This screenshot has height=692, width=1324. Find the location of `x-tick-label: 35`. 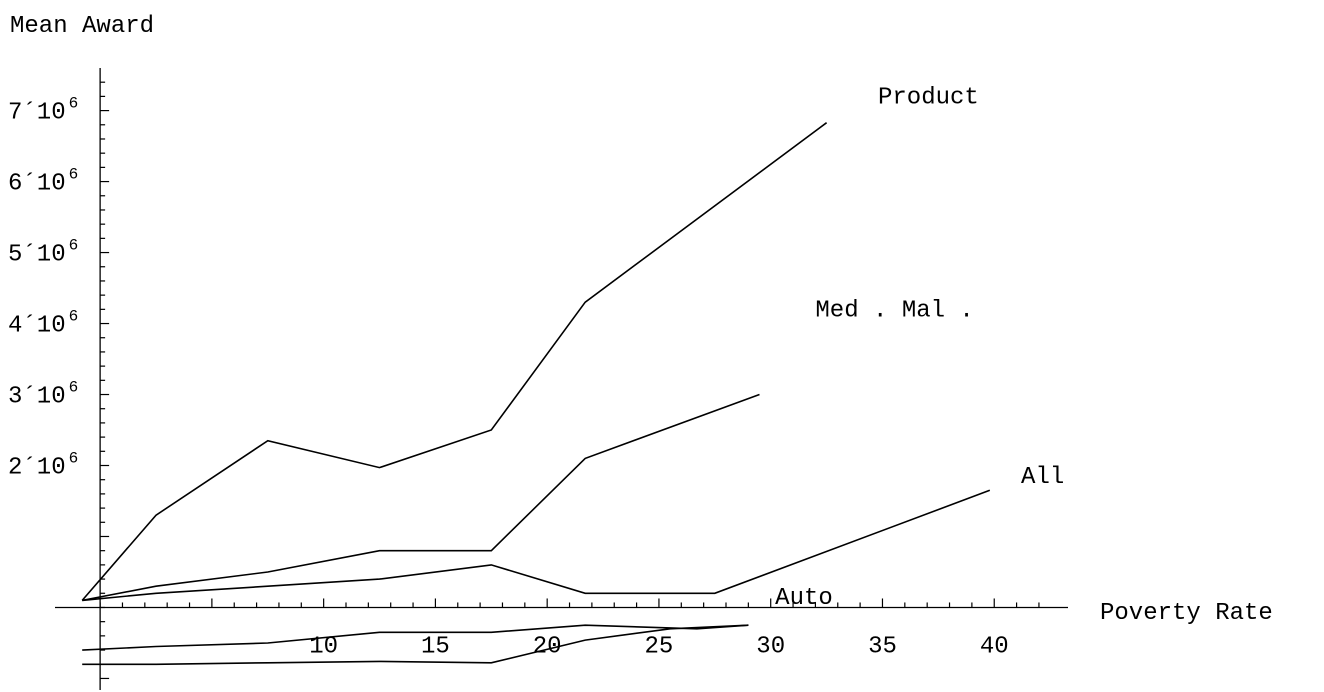

x-tick-label: 35 is located at coordinates (882, 646).